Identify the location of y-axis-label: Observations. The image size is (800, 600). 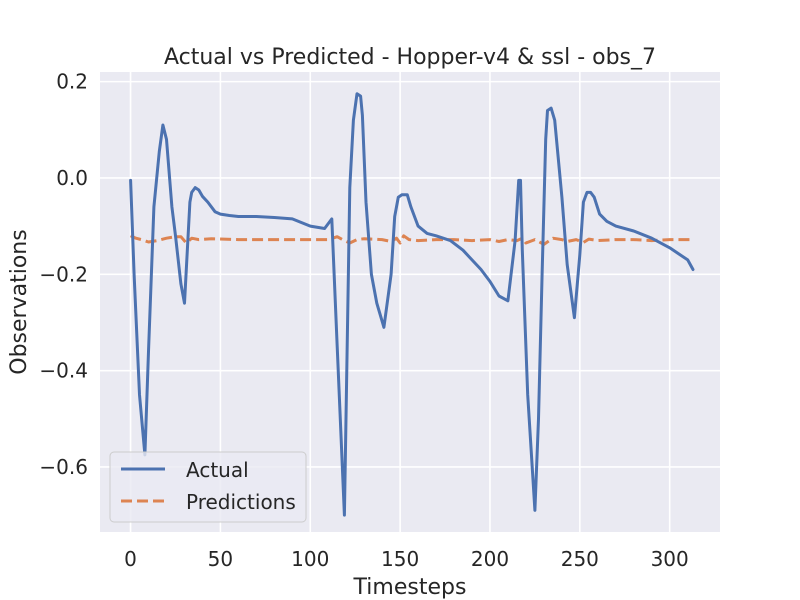
(19, 301).